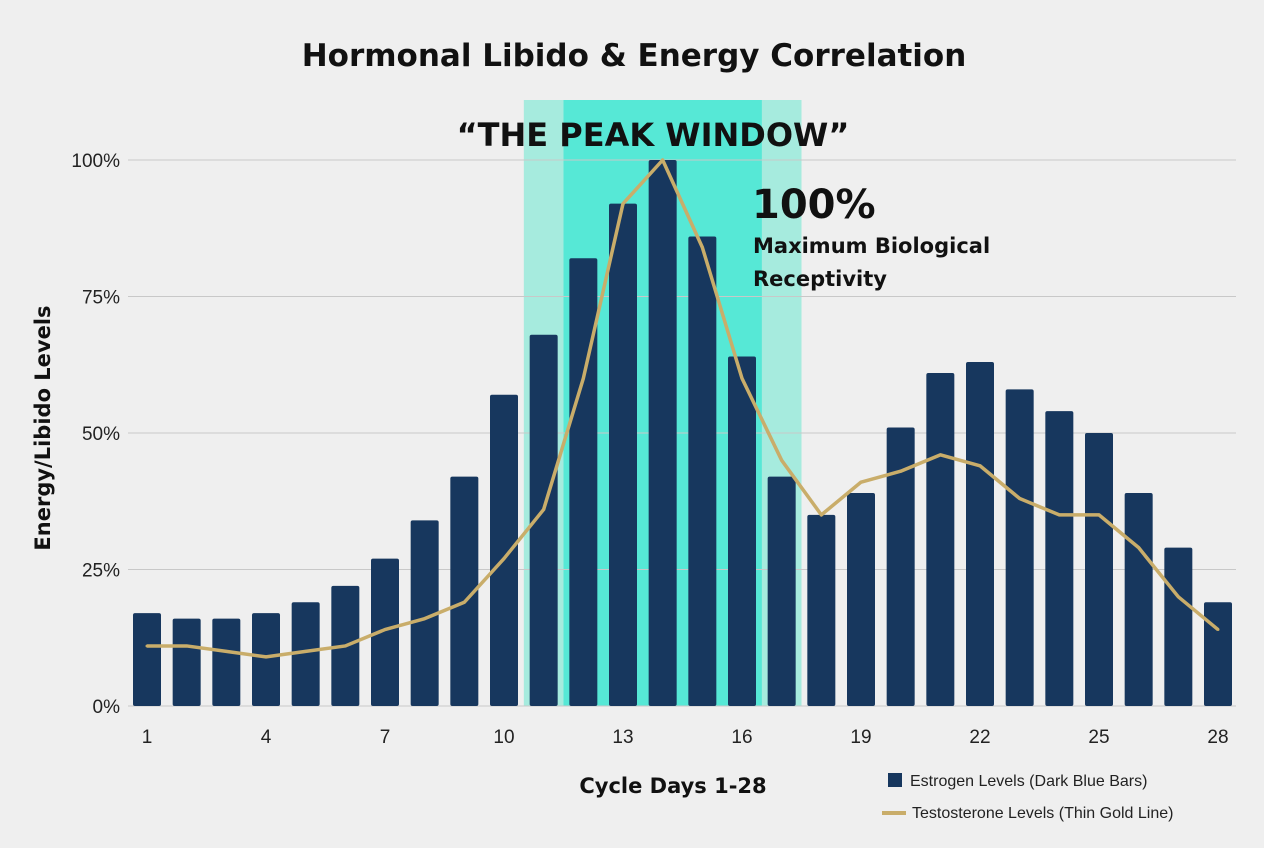 The height and width of the screenshot is (848, 1264). What do you see at coordinates (147, 737) in the screenshot?
I see `x-tick-label: 1` at bounding box center [147, 737].